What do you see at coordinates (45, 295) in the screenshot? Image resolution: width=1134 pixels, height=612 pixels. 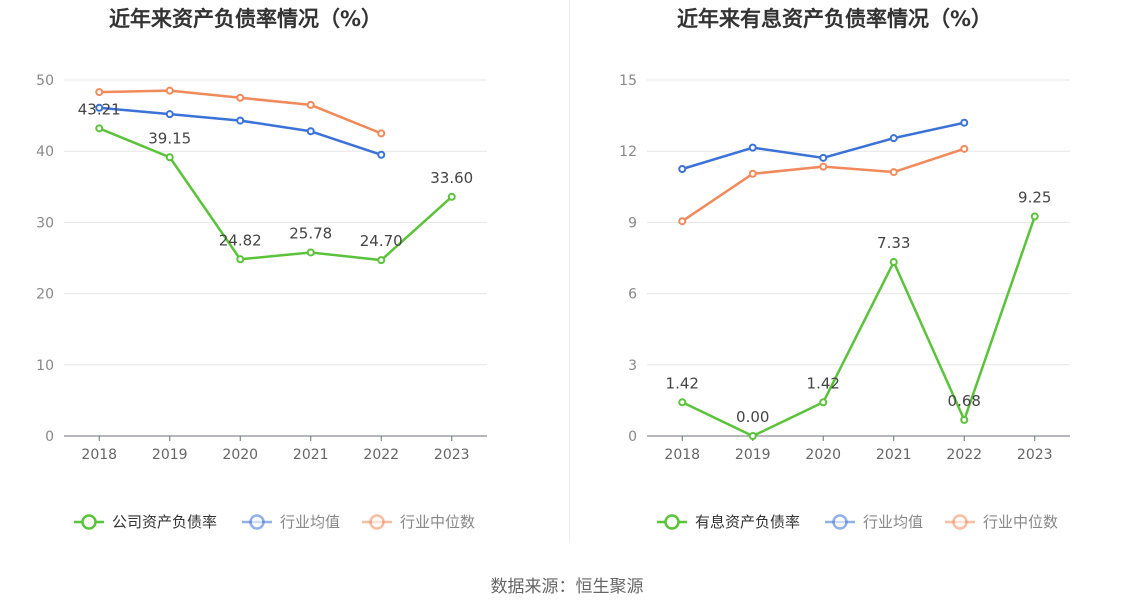 I see `y-tick-label: 20` at bounding box center [45, 295].